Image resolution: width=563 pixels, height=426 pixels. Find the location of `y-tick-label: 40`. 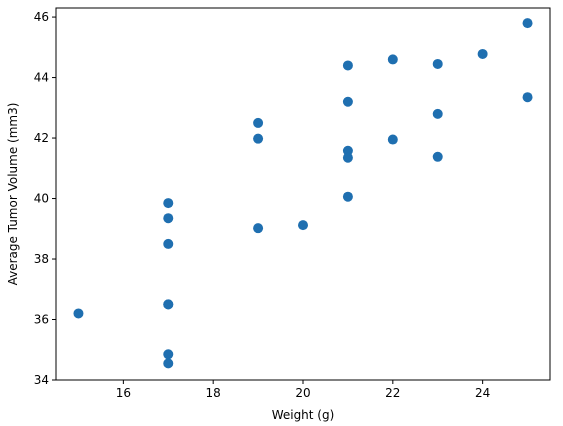

y-tick-label: 40 is located at coordinates (41, 199).